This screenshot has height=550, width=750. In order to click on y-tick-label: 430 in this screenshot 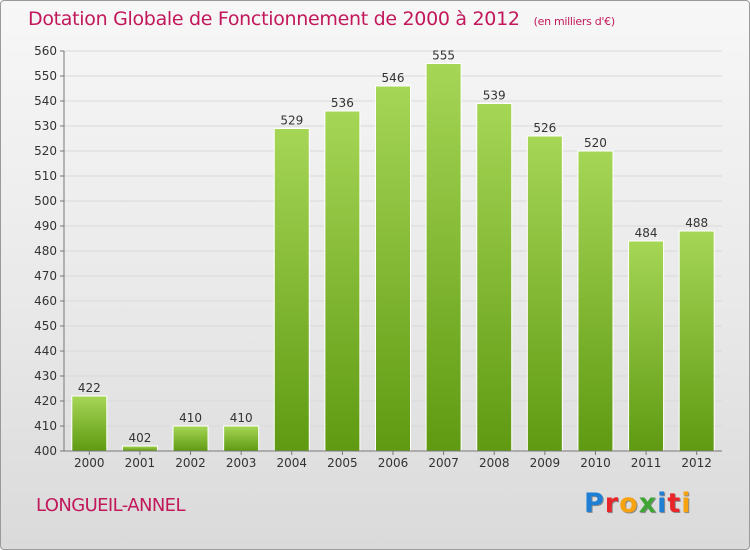, I will do `click(45, 376)`.